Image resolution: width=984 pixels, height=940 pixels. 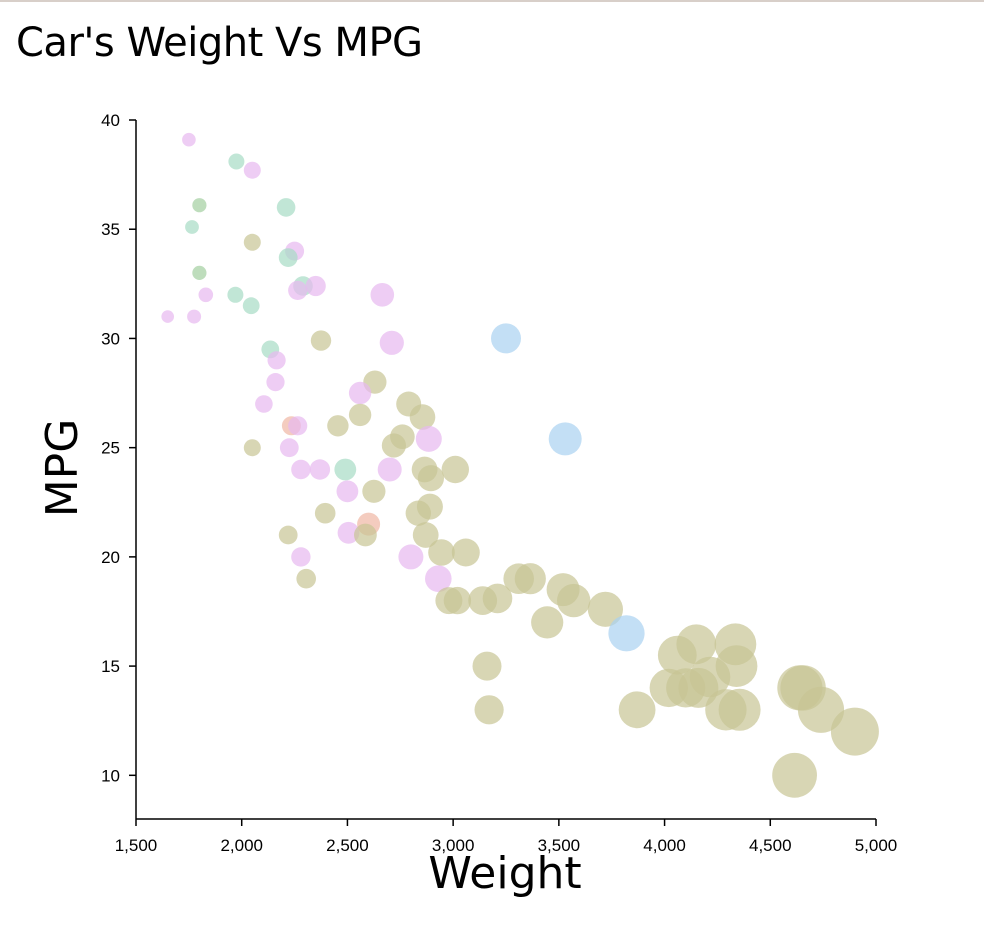 What do you see at coordinates (506, 837) in the screenshot?
I see `x-axis-ticks: 1,500 2,000 2,500 3,000 3,500 4,000 4,500 5,000` at bounding box center [506, 837].